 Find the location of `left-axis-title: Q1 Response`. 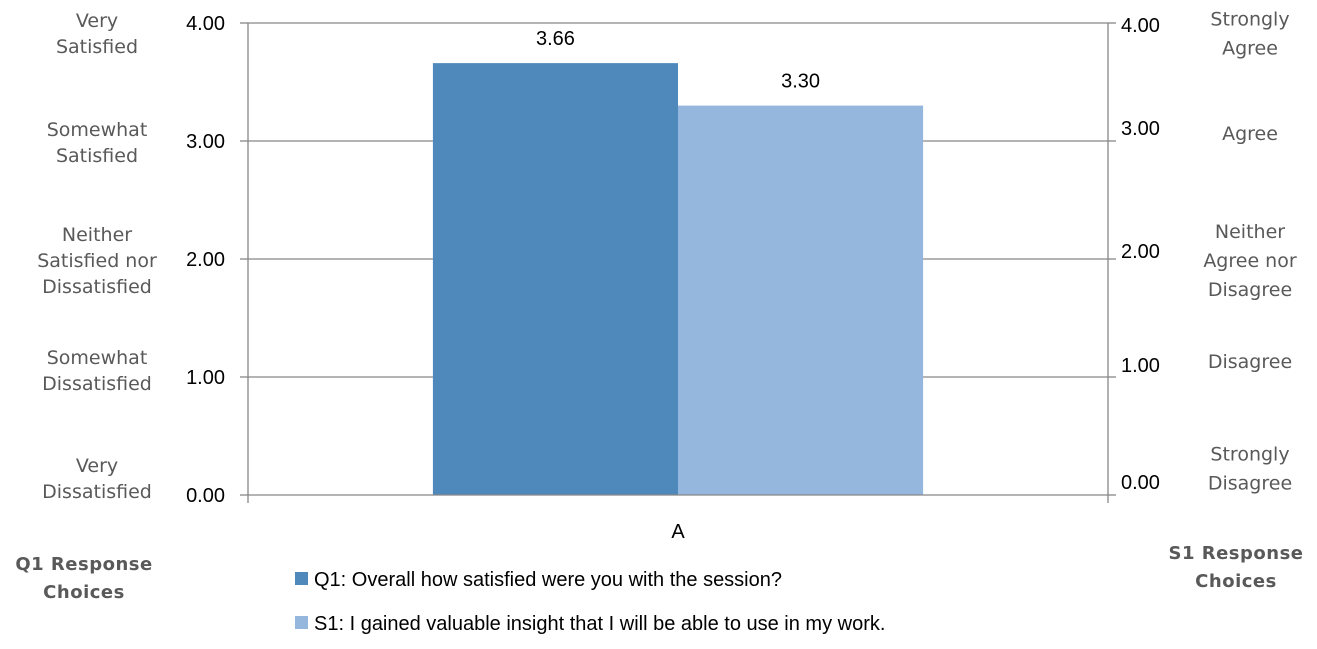

left-axis-title: Q1 Response is located at coordinates (83, 564).